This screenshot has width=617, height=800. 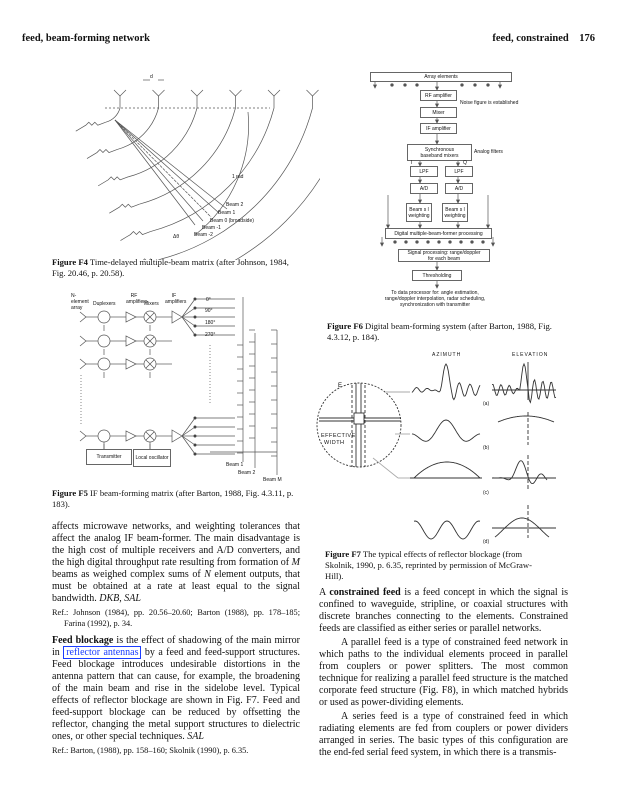 What do you see at coordinates (207, 574) in the screenshot?
I see `var-n: N` at bounding box center [207, 574].